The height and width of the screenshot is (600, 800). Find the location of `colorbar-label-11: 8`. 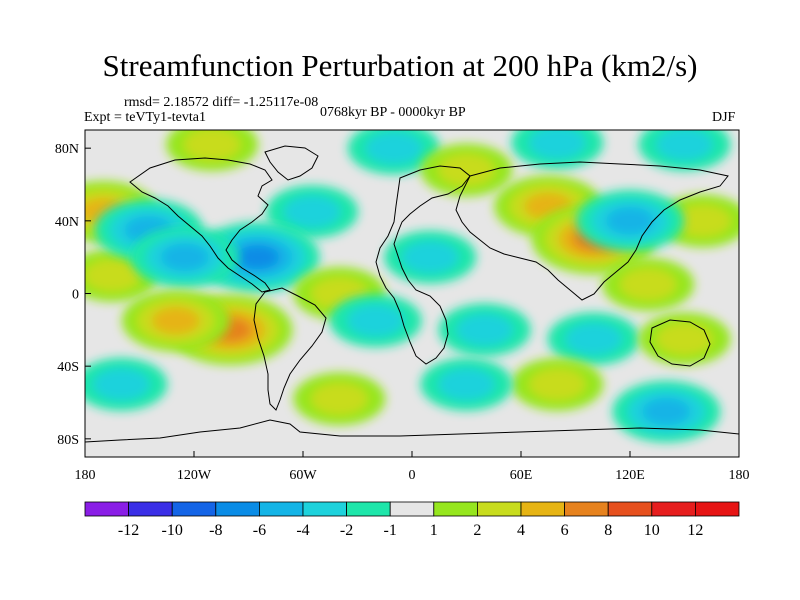

colorbar-label-11: 8 is located at coordinates (608, 530).